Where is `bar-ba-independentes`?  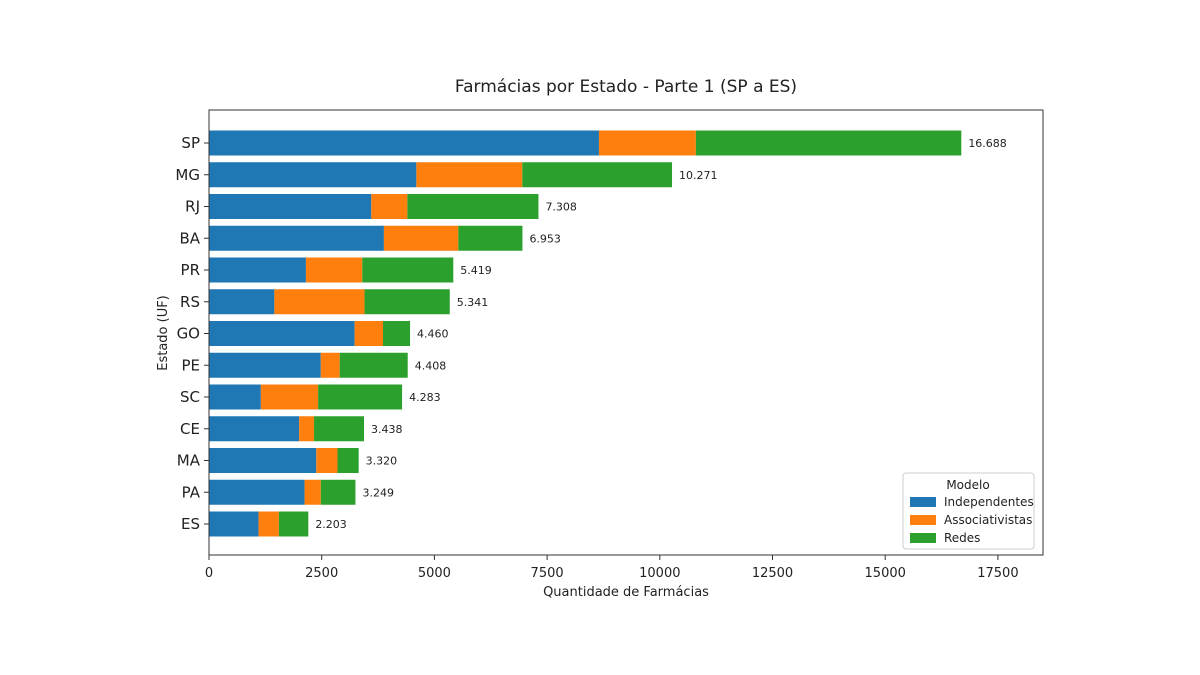
bar-ba-independentes is located at coordinates (296, 238).